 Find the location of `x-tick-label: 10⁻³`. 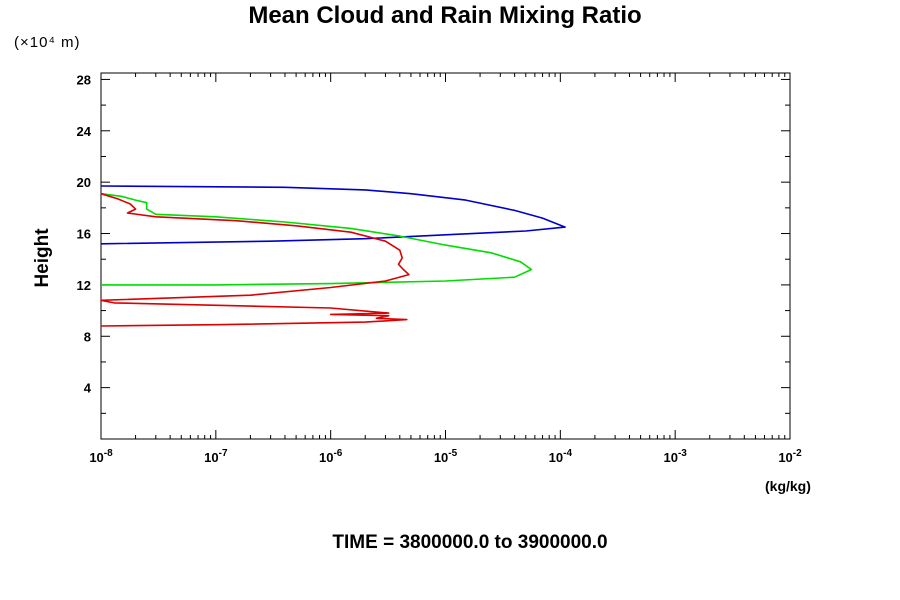

x-tick-label: 10⁻³ is located at coordinates (675, 456).